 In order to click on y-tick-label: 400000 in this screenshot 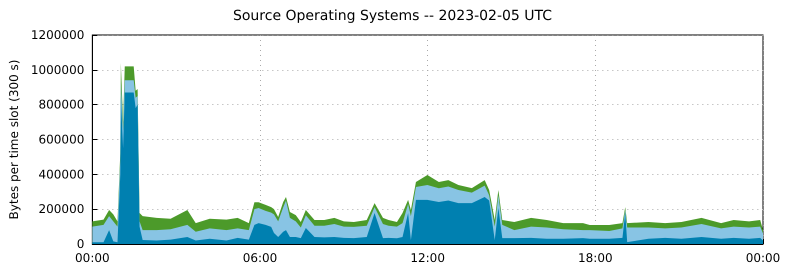, I will do `click(61, 174)`.